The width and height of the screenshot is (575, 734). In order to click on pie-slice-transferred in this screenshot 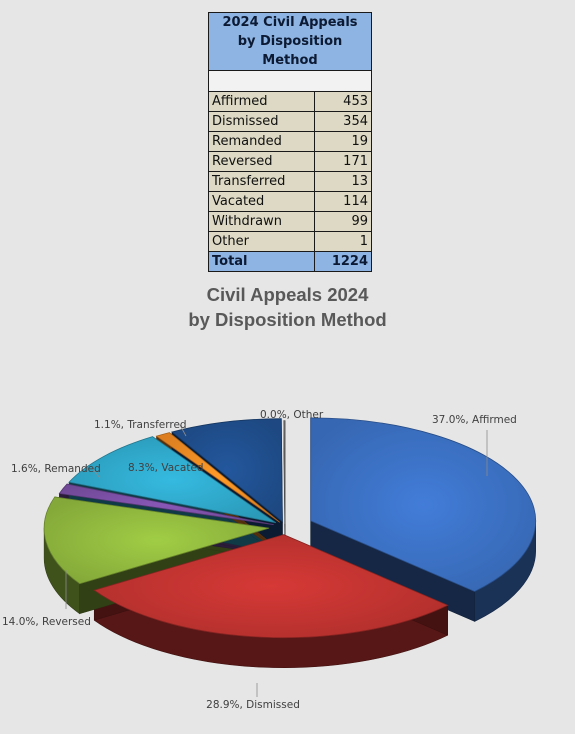, I will do `click(218, 477)`.